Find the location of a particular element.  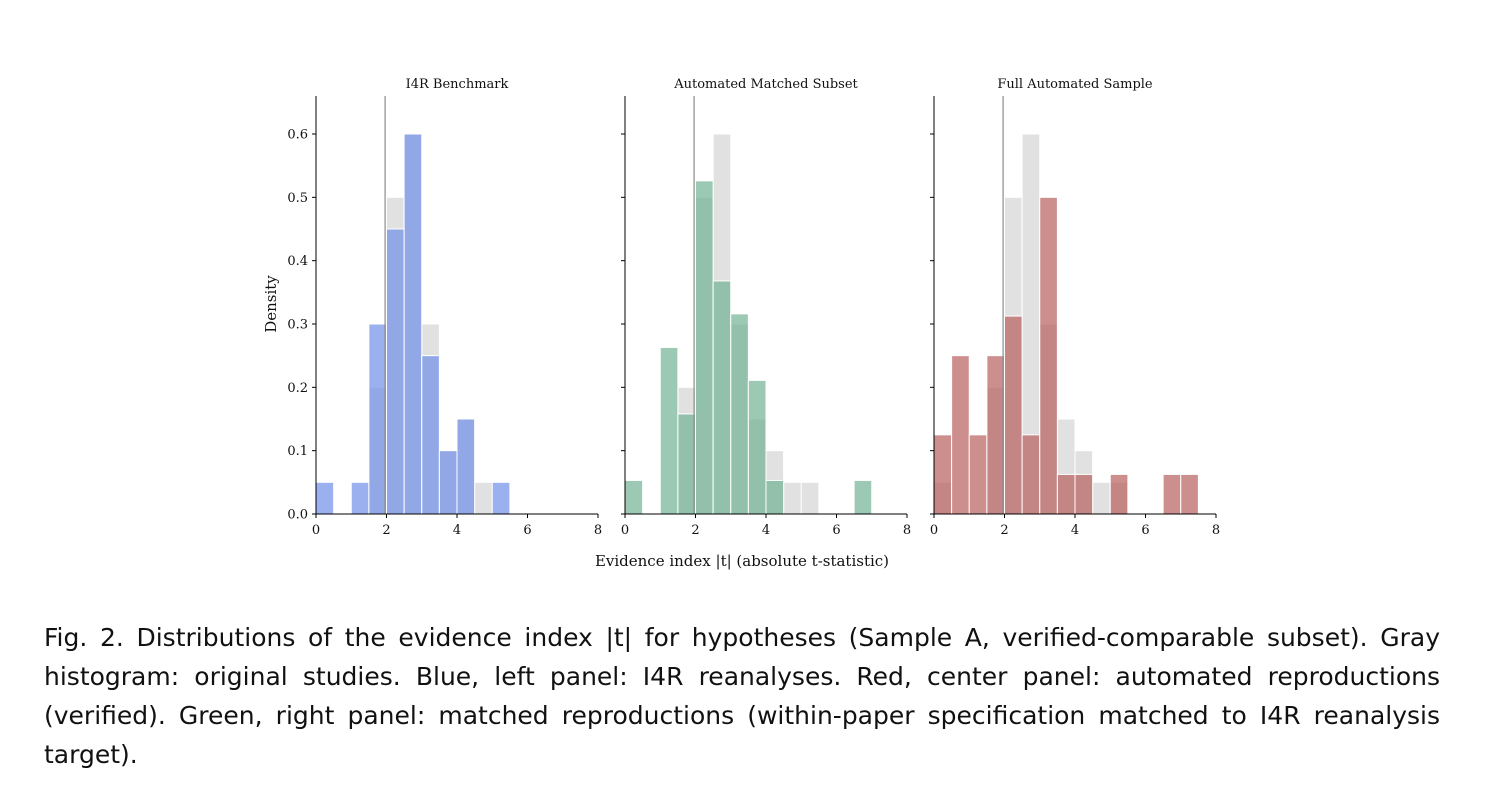

y-axis-label: Density is located at coordinates (271, 304).